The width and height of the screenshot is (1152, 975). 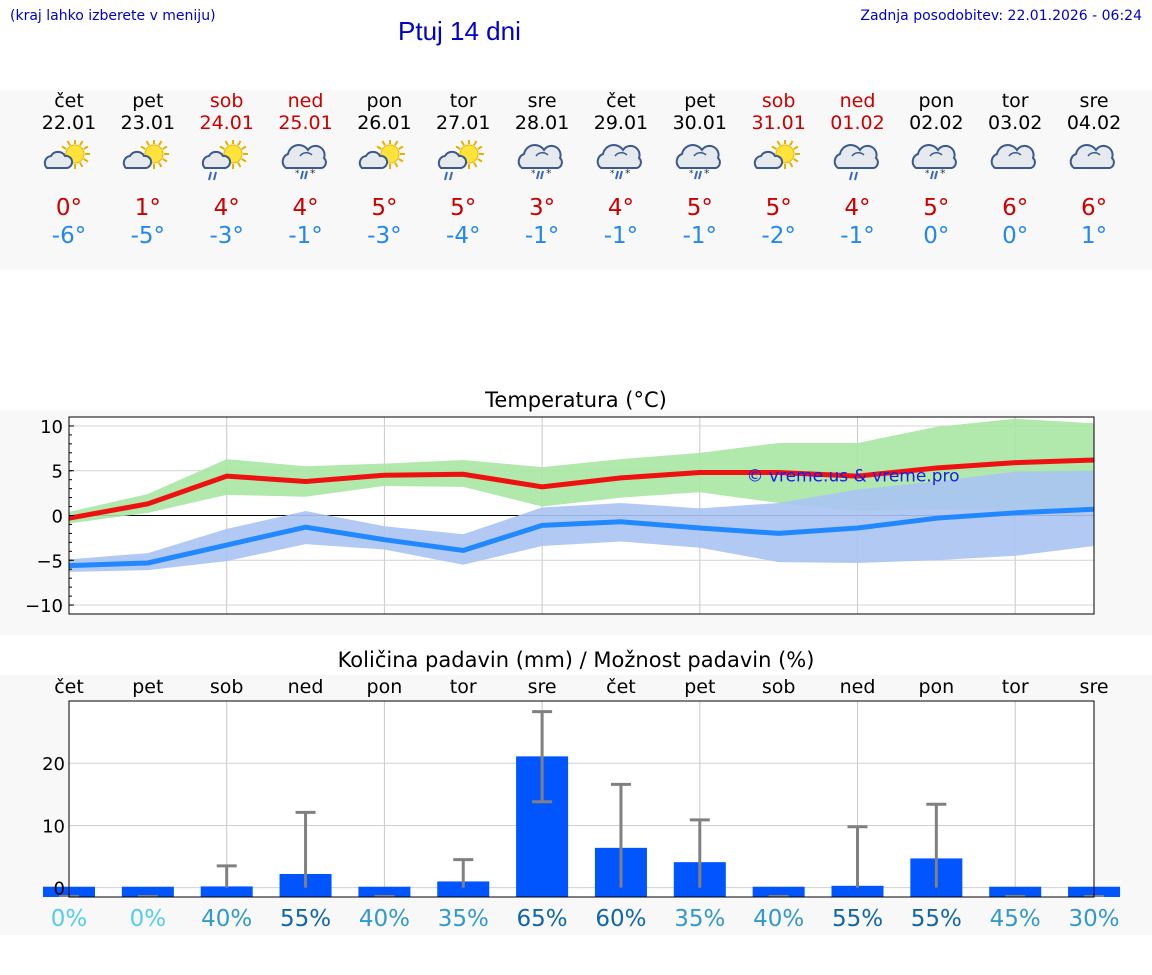 What do you see at coordinates (699, 123) in the screenshot?
I see `day-date: 30.01` at bounding box center [699, 123].